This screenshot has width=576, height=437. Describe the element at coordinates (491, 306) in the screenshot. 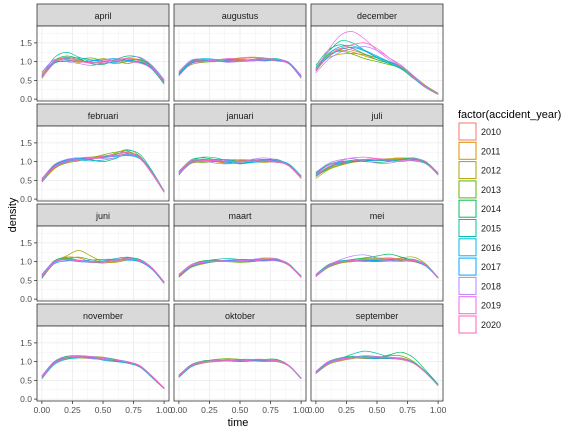

I see `legend-label: 2019` at that location.